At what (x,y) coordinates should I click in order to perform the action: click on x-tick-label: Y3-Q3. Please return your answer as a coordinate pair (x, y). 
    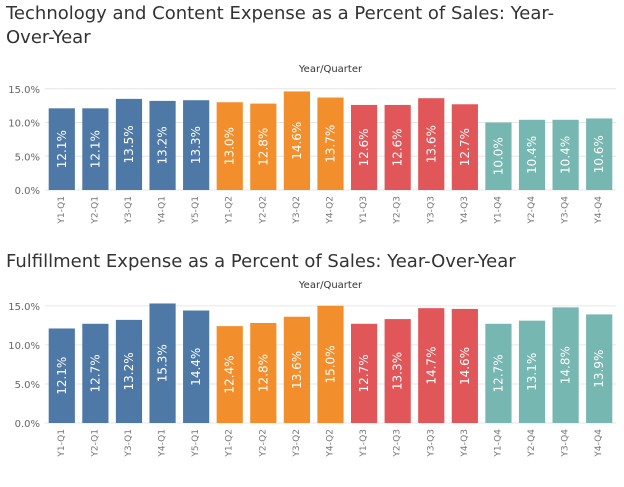
    Looking at the image, I should click on (431, 443).